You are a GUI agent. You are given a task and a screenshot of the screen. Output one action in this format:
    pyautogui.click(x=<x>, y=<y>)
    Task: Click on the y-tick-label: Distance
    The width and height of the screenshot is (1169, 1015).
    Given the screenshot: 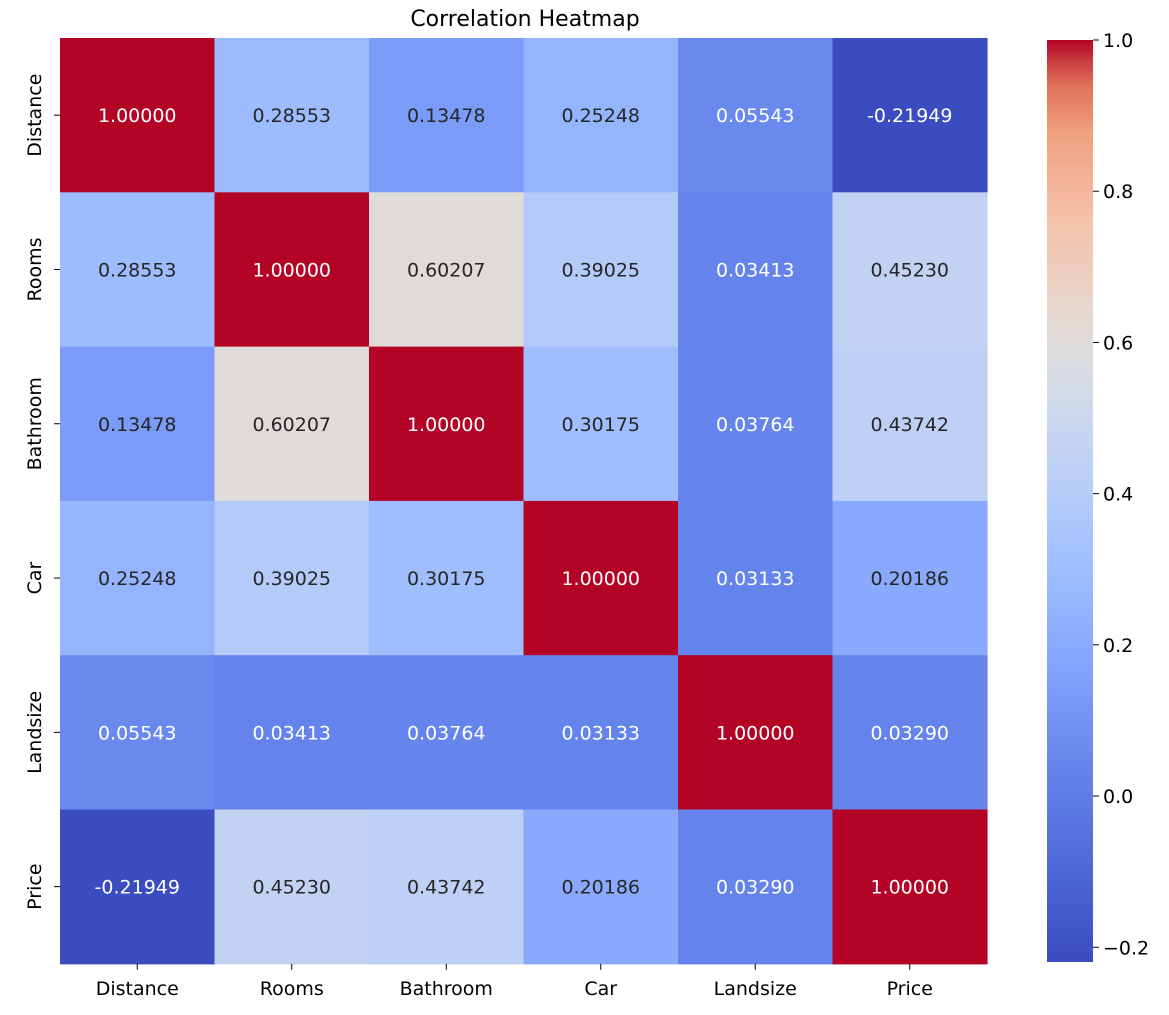 What is the action you would take?
    pyautogui.click(x=35, y=115)
    